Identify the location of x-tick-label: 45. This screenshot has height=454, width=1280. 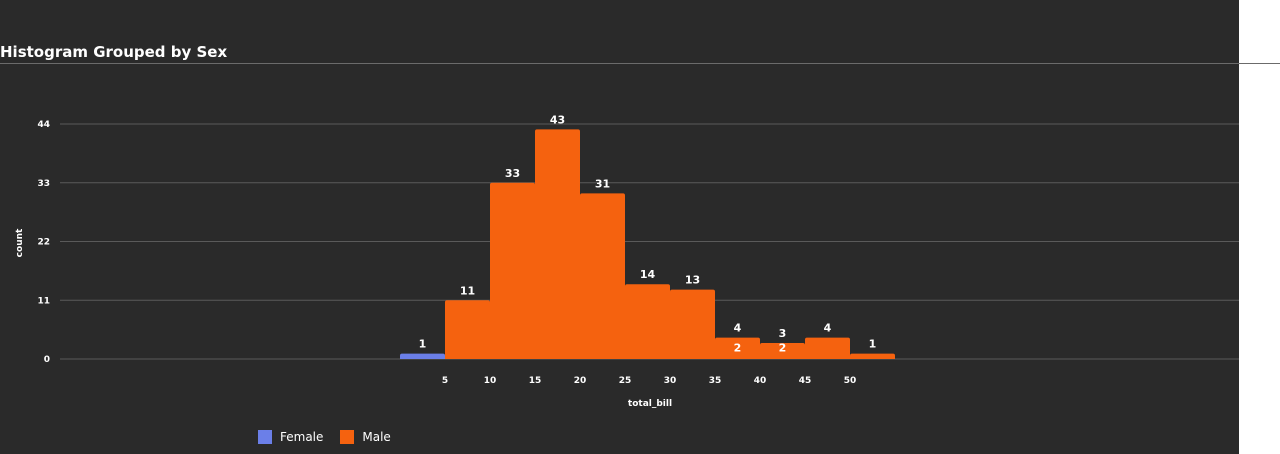
(805, 381).